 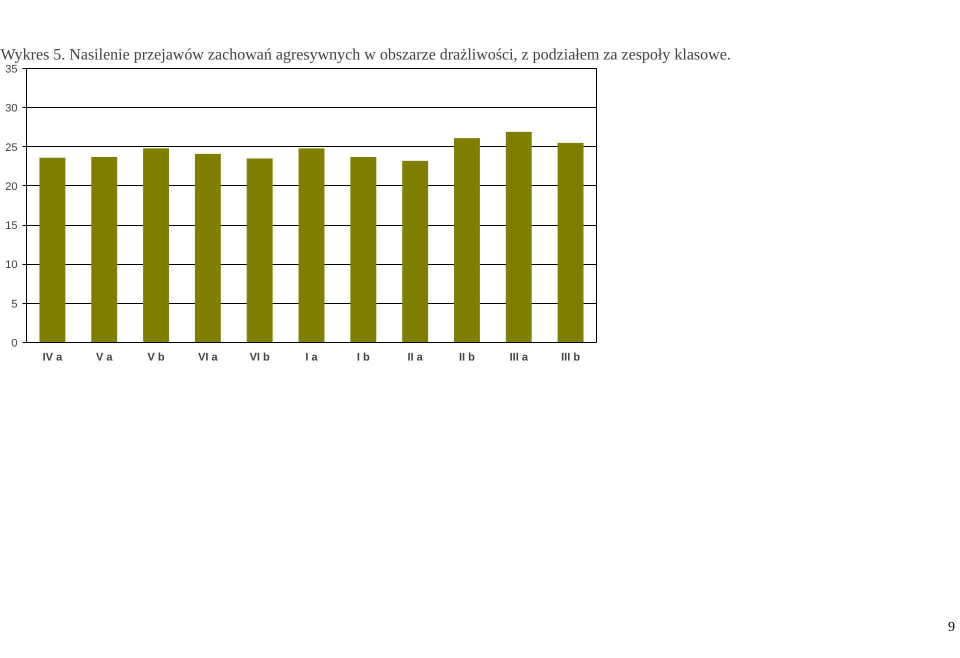 What do you see at coordinates (11, 70) in the screenshot?
I see `y-tick-label: 35` at bounding box center [11, 70].